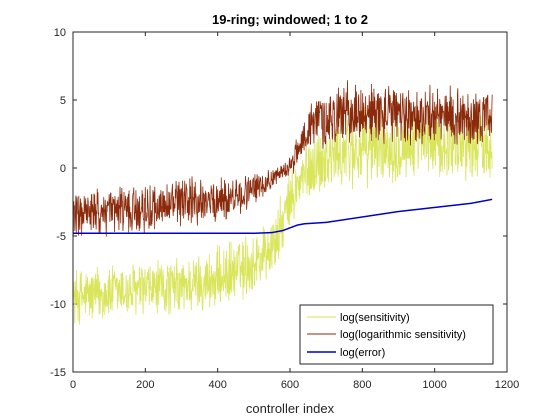 Image resolution: width=560 pixels, height=420 pixels. I want to click on x-tick-label: 1000, so click(434, 385).